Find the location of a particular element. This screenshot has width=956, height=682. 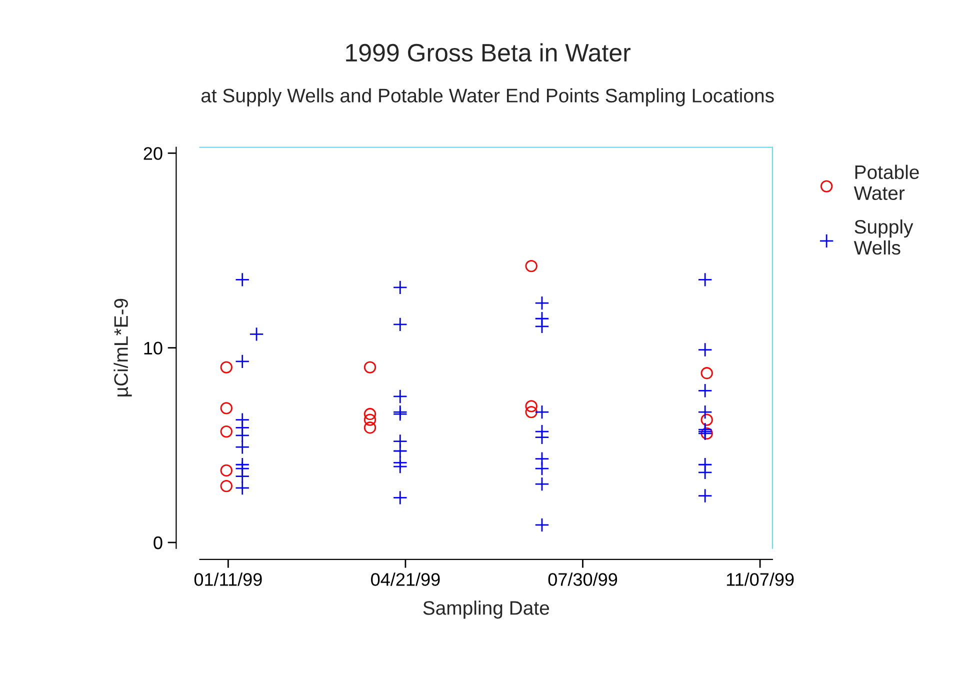

y-tick-label: 20 is located at coordinates (153, 153).